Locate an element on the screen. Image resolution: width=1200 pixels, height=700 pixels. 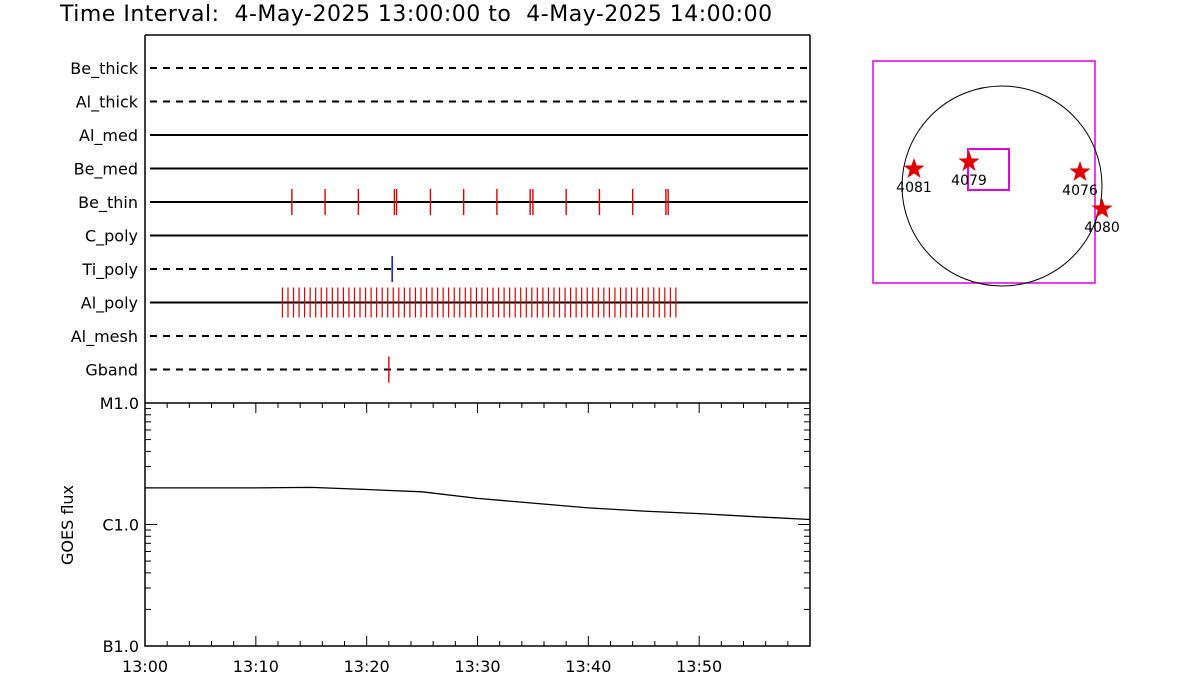
timeline-row: Gband is located at coordinates (446, 369).